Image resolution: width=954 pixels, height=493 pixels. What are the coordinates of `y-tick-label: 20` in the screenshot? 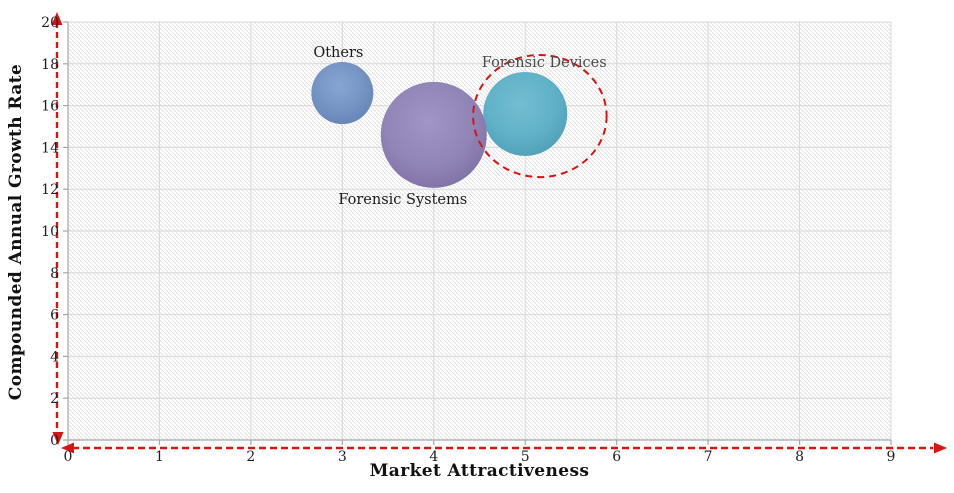 It's located at (50, 23).